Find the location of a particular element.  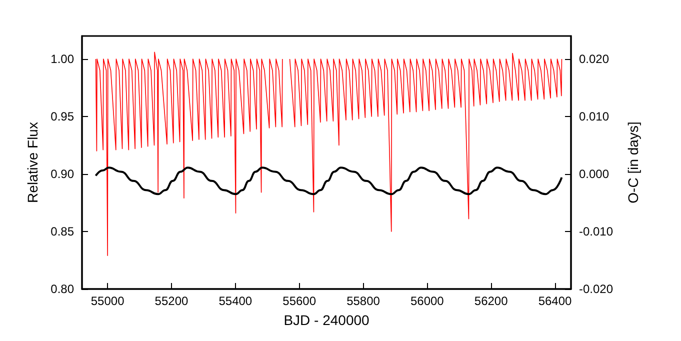

x-tick-label: 56400 is located at coordinates (555, 301).